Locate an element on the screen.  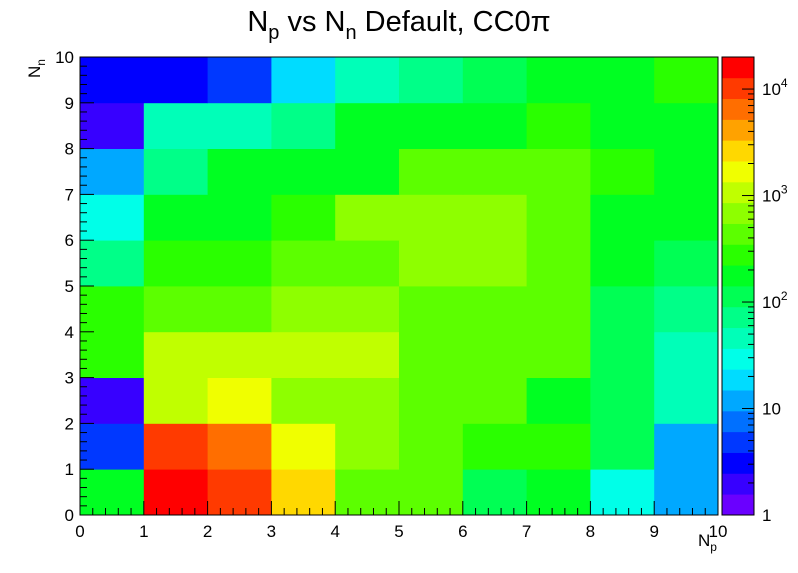
y-tick-label: 7 is located at coordinates (69, 194).